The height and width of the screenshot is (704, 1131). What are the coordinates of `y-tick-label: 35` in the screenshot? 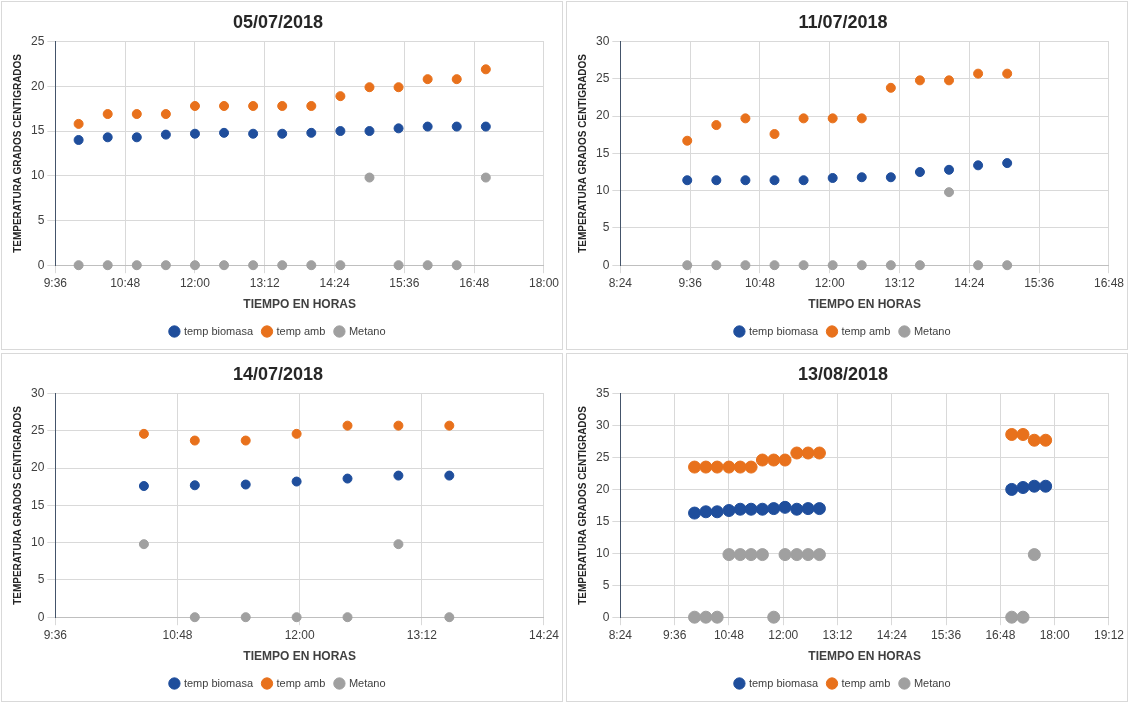 It's located at (602, 392).